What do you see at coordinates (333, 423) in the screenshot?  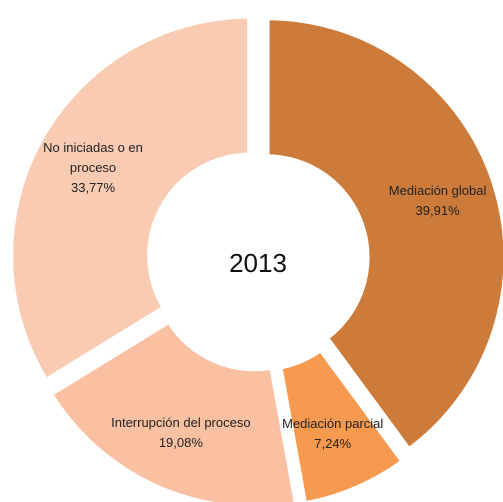 I see `category-label: Mediación parcial` at bounding box center [333, 423].